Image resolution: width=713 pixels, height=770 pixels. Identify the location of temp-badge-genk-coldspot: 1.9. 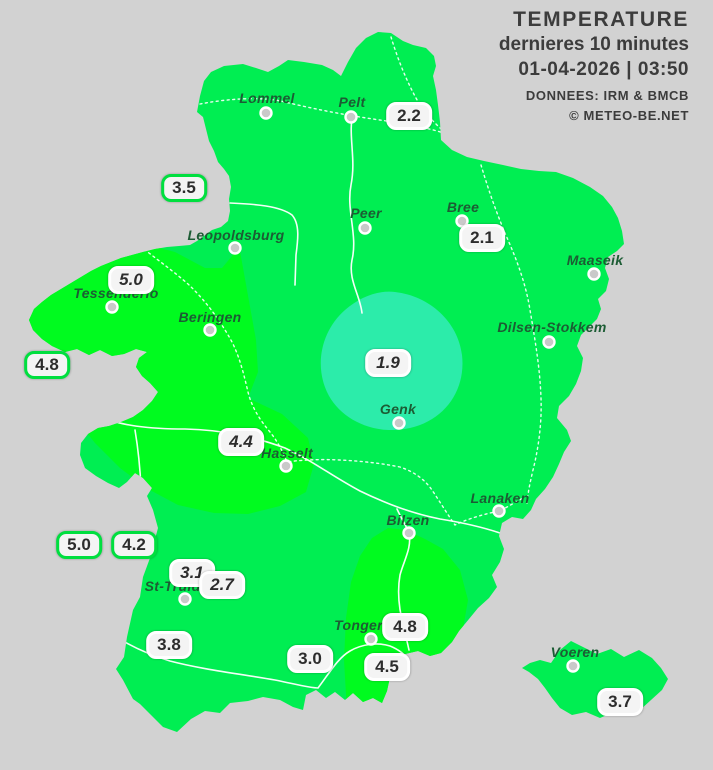
(388, 363).